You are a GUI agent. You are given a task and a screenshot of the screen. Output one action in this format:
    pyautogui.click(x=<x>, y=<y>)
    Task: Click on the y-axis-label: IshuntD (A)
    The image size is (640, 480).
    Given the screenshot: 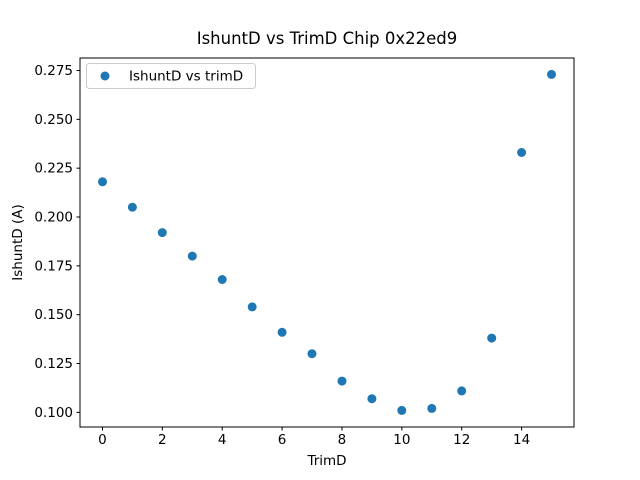 What is the action you would take?
    pyautogui.click(x=18, y=242)
    